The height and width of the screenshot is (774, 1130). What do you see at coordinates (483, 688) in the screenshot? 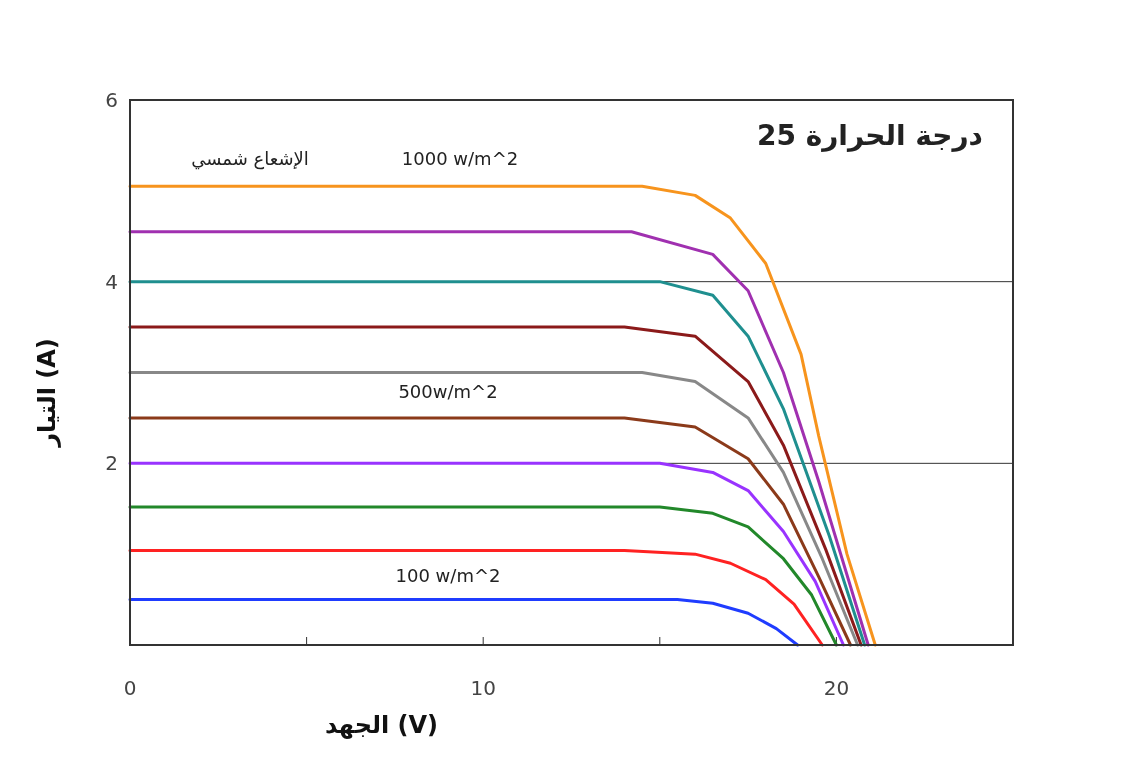
I see `x-tick-label: 10` at bounding box center [483, 688].